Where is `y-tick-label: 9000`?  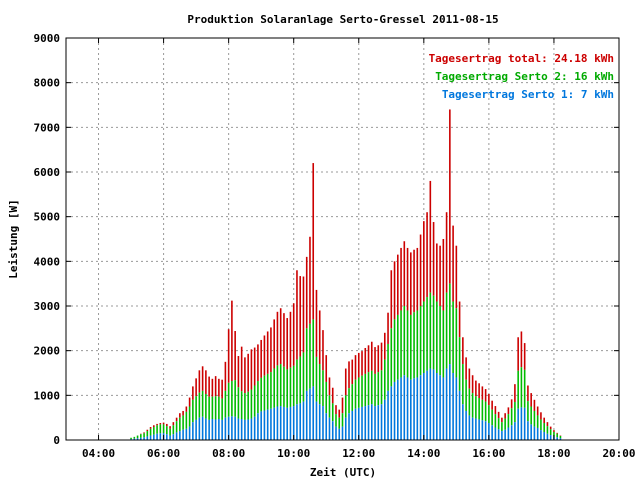 y-tick-label: 9000 is located at coordinates (47, 38).